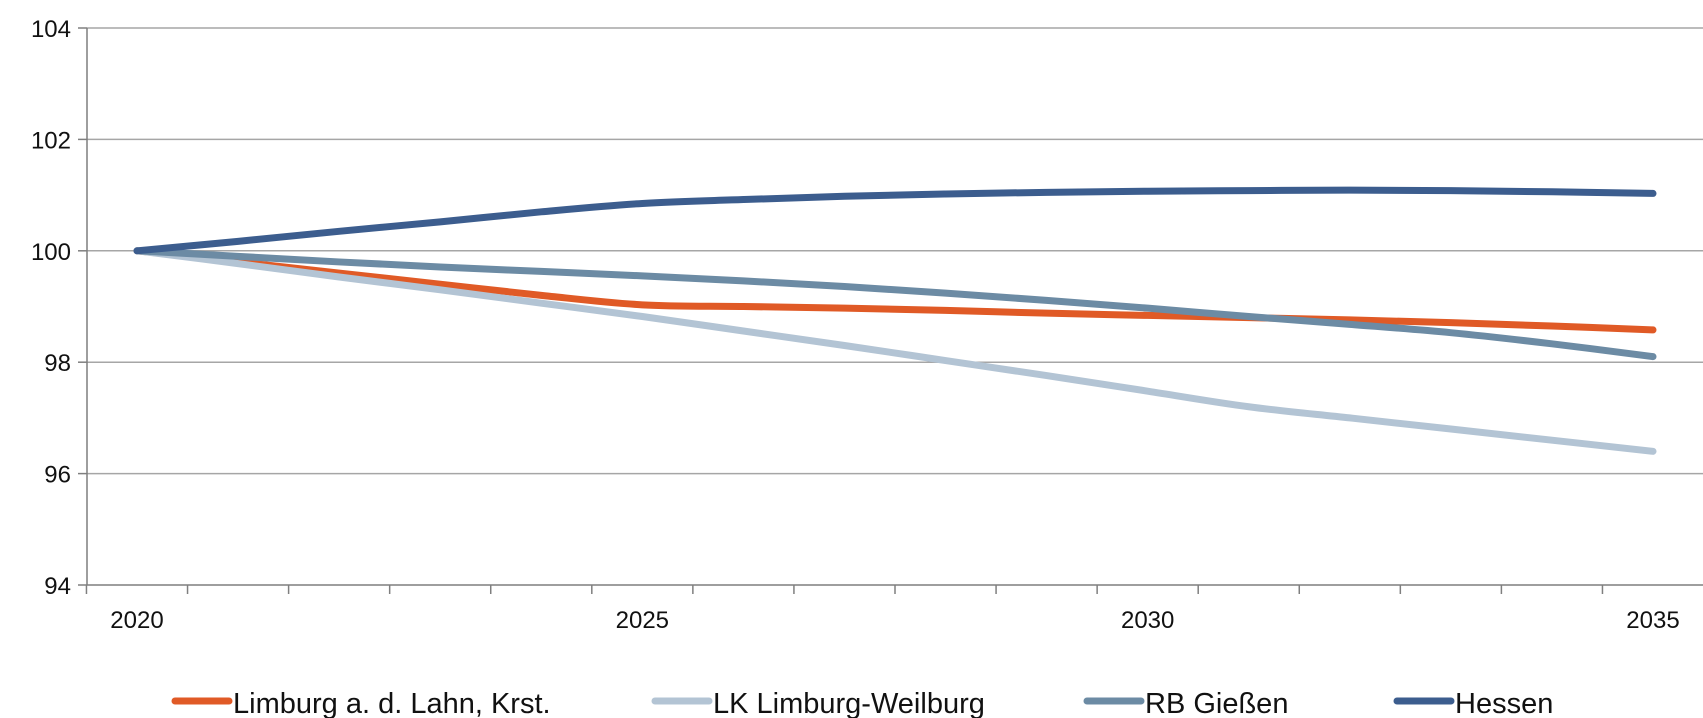  Describe the element at coordinates (1504, 703) in the screenshot. I see `legend-label: Hessen` at that location.